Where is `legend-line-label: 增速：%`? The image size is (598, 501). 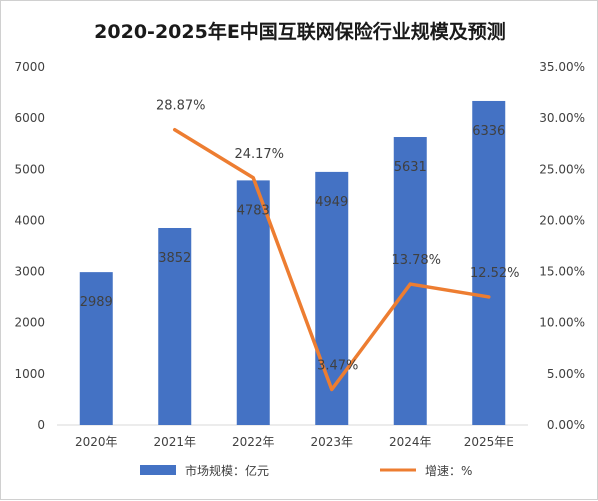
legend-line-label: 增速：% is located at coordinates (448, 471).